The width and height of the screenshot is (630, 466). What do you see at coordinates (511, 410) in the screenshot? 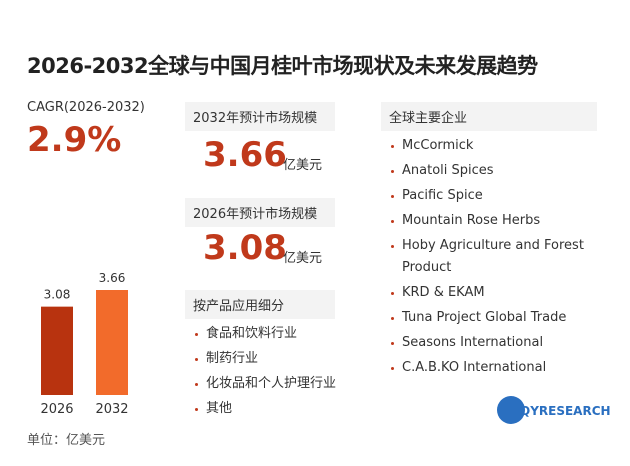
I see `logo-globe` at bounding box center [511, 410].